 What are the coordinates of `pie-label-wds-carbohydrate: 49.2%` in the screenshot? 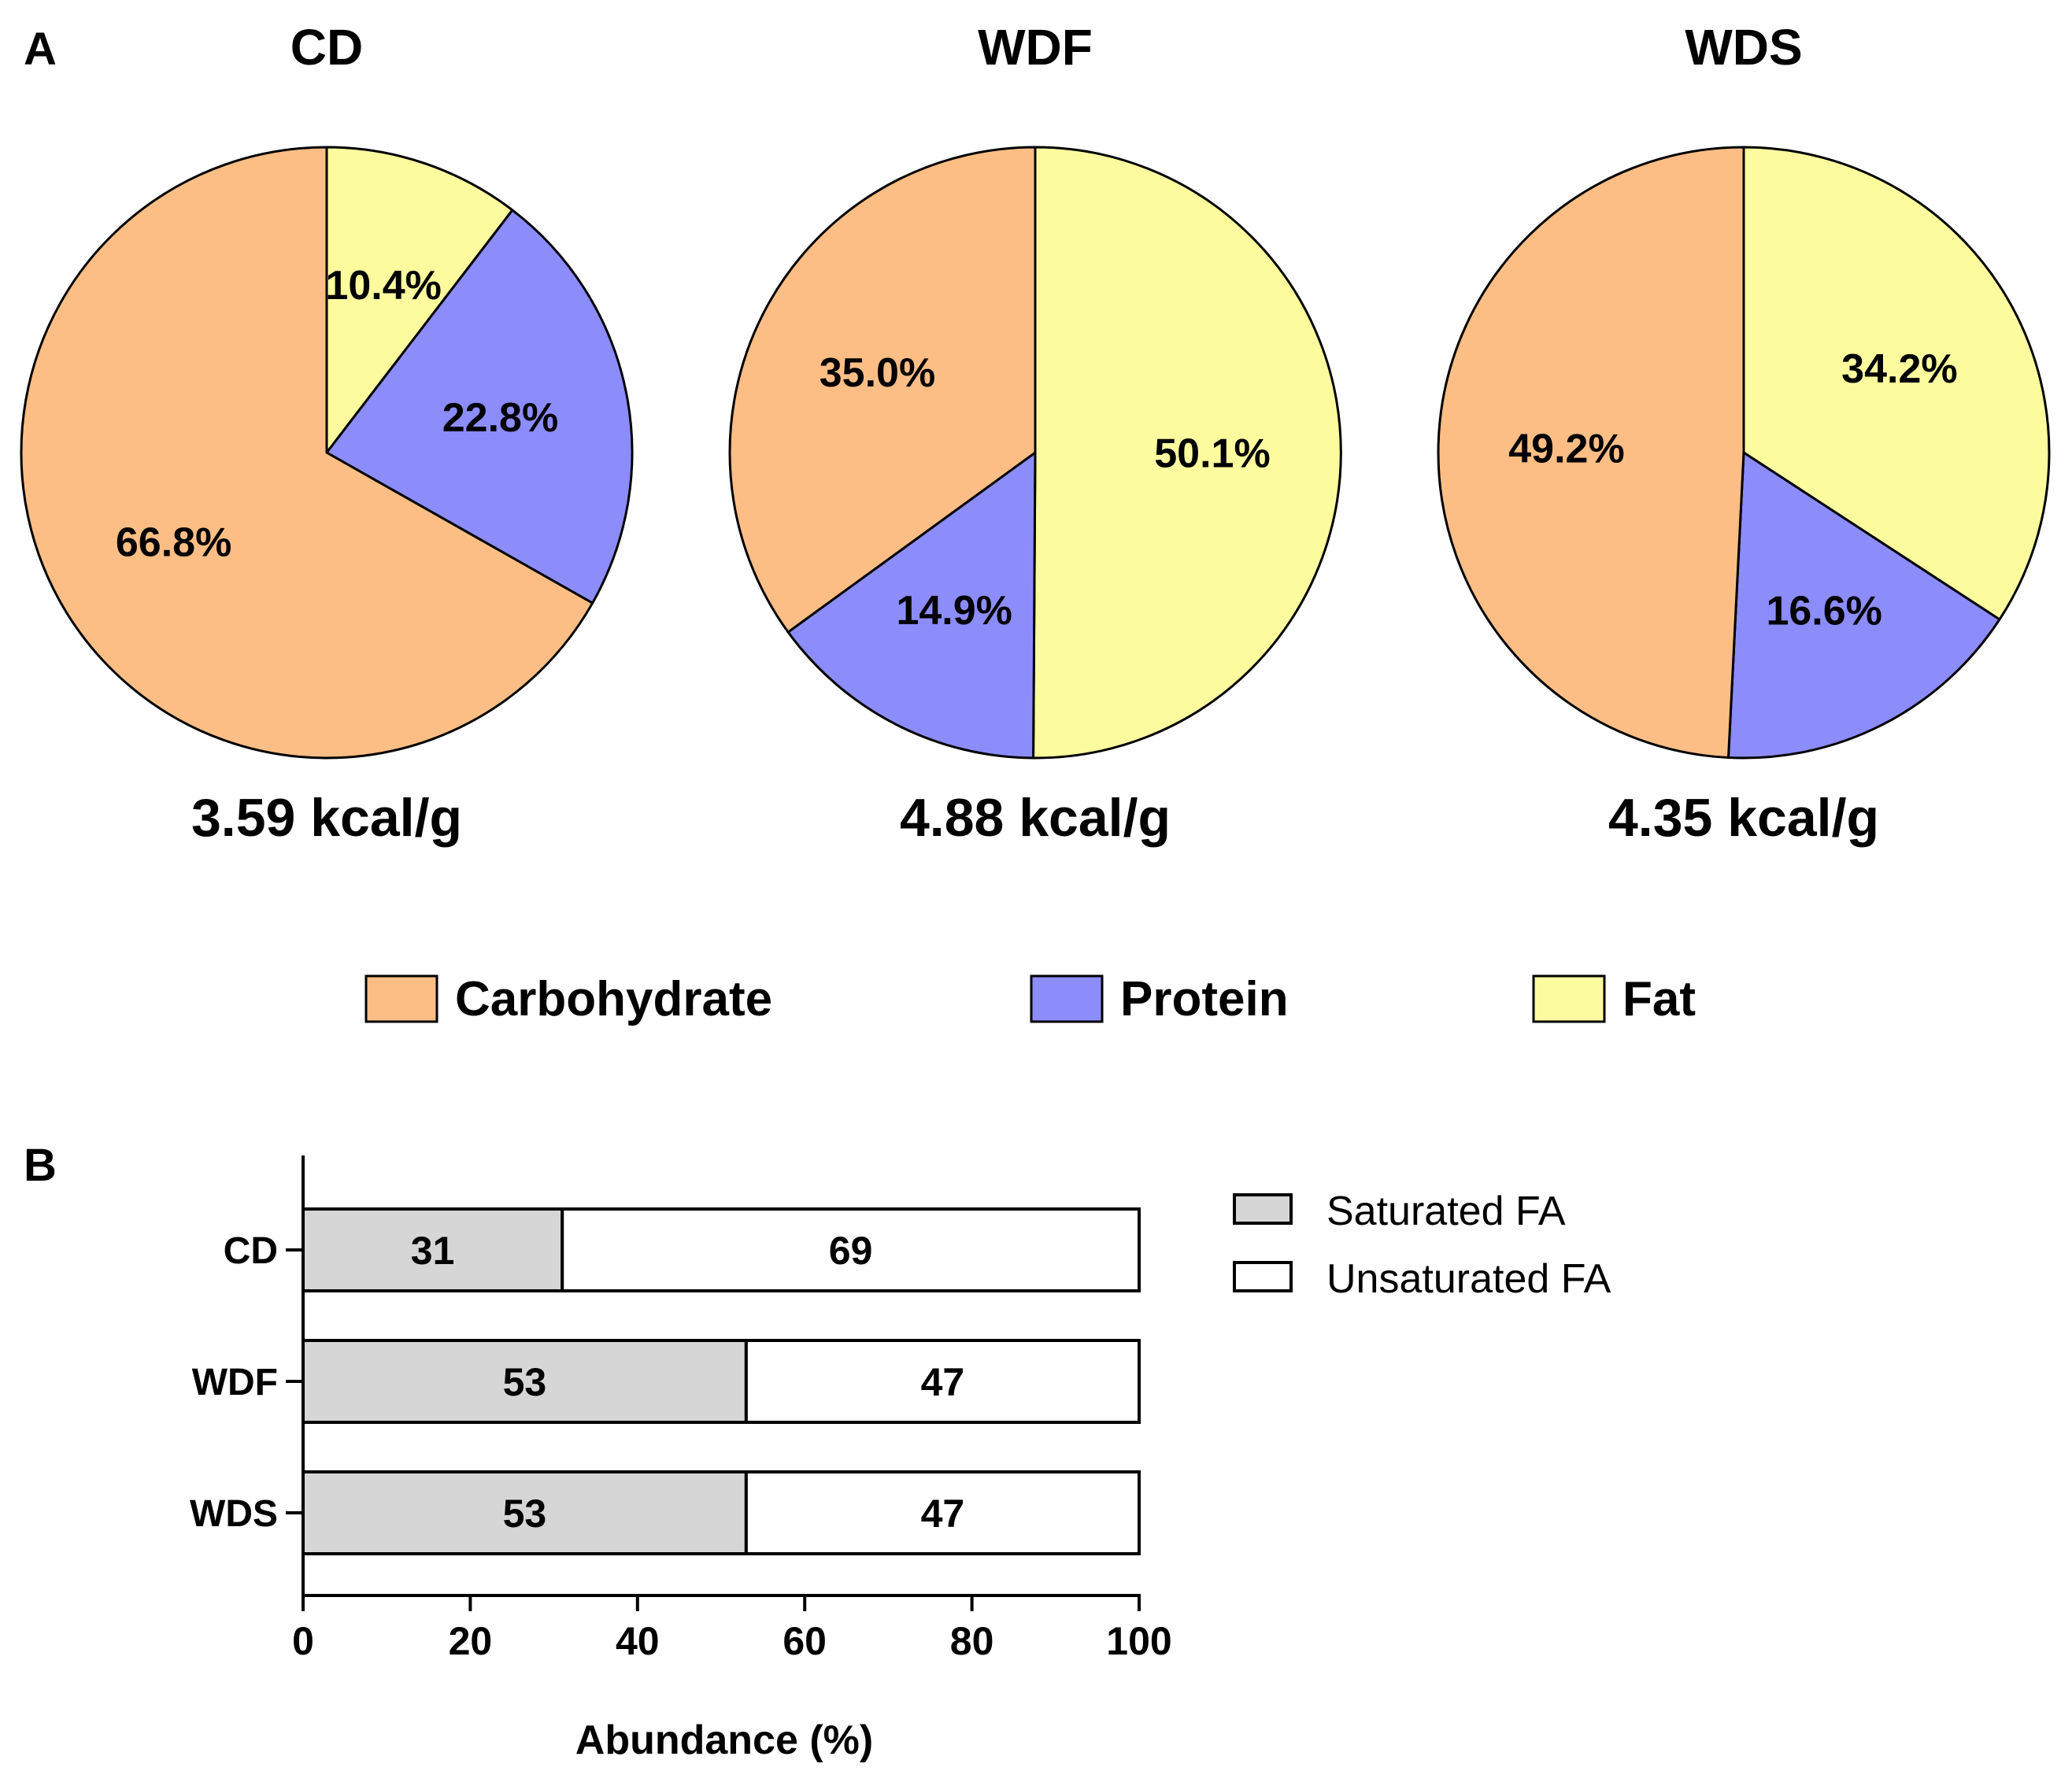 It's located at (1566, 448).